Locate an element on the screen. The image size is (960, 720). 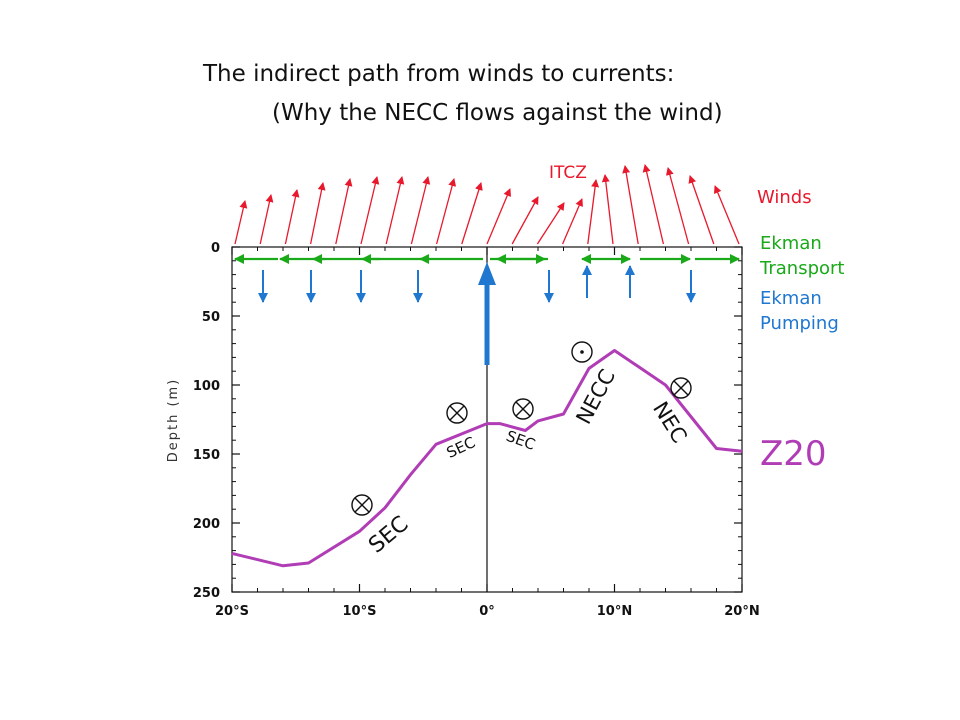
current-label-necc: NECC is located at coordinates (596, 396).